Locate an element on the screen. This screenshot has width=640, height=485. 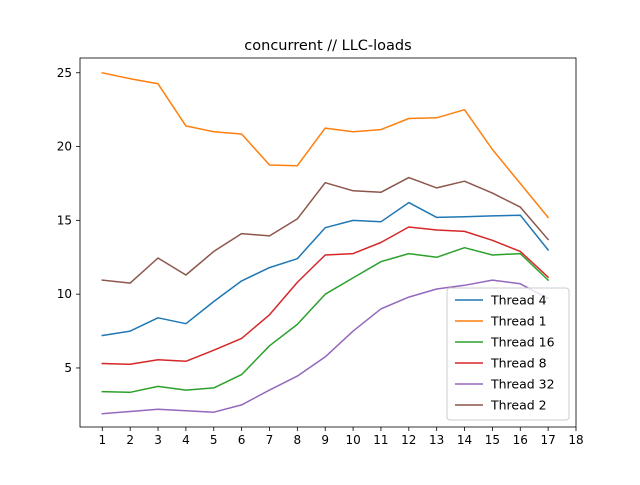
x-tick-label: 12 is located at coordinates (408, 440).